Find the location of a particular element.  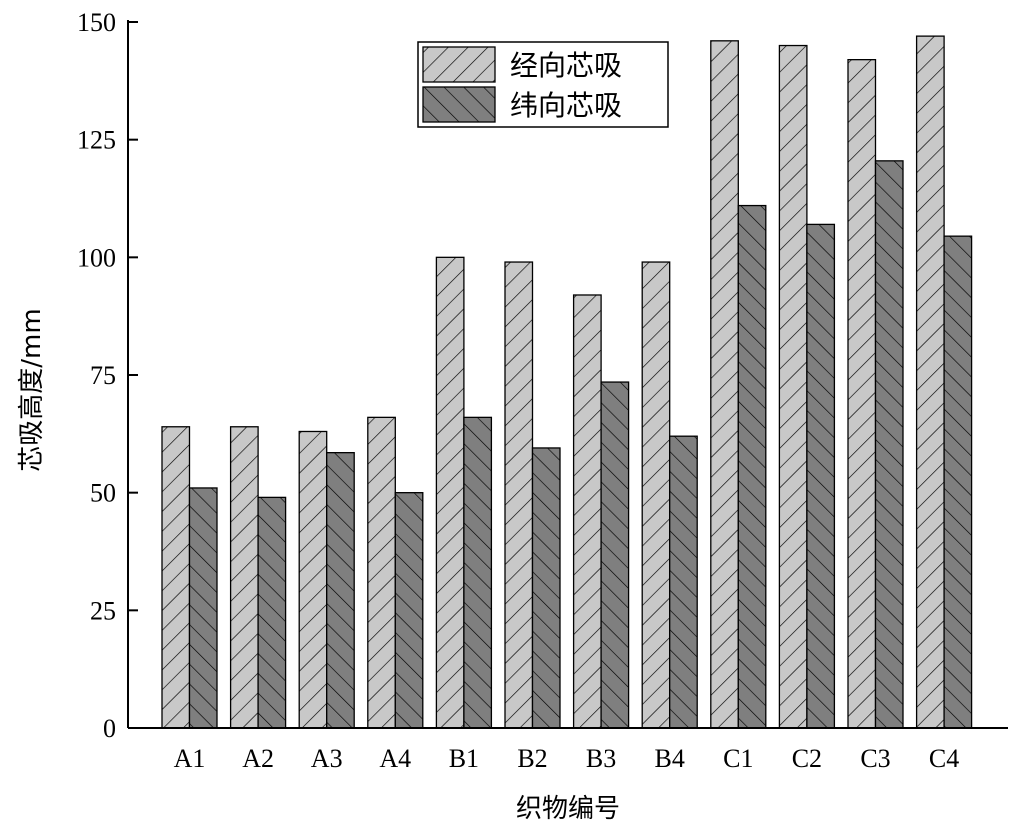

y-tick-label: 25 is located at coordinates (103, 610).